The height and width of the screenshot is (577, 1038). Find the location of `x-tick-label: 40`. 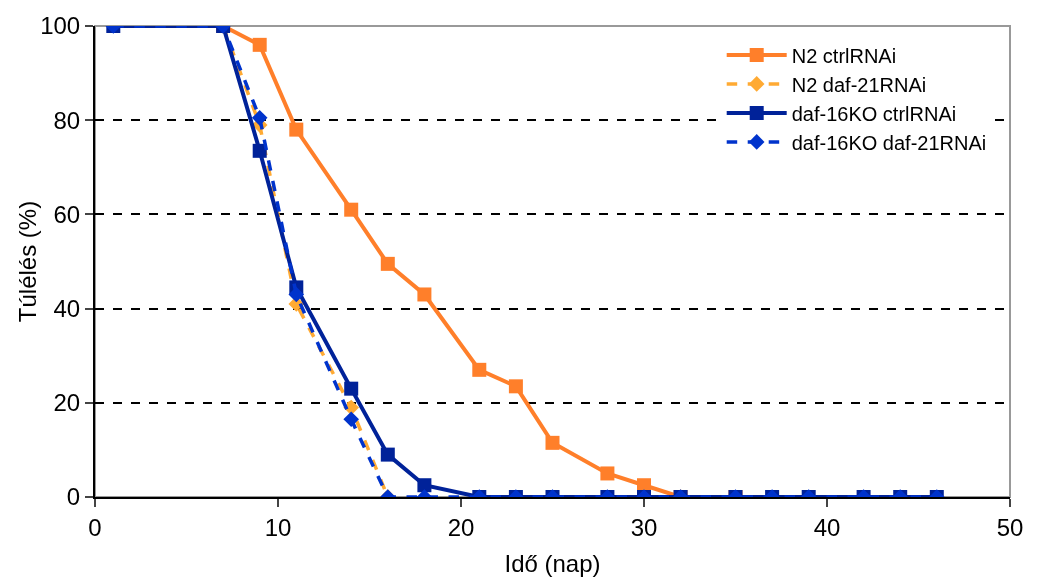

x-tick-label: 40 is located at coordinates (827, 527).